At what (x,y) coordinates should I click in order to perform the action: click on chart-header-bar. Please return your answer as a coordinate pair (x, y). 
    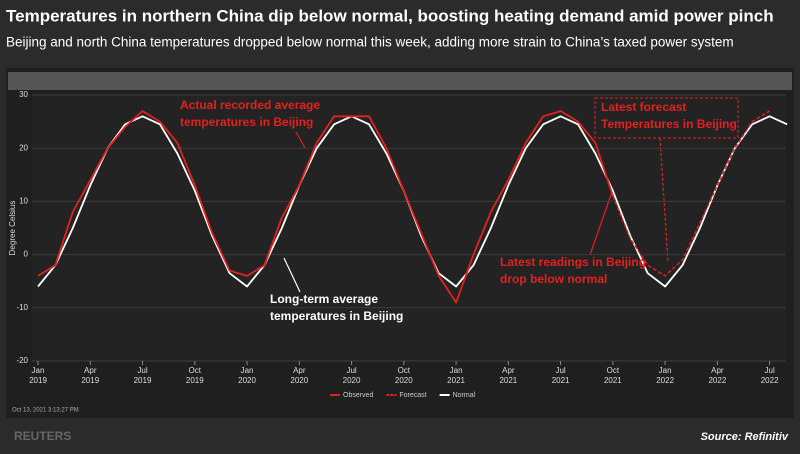
    Looking at the image, I should click on (400, 81).